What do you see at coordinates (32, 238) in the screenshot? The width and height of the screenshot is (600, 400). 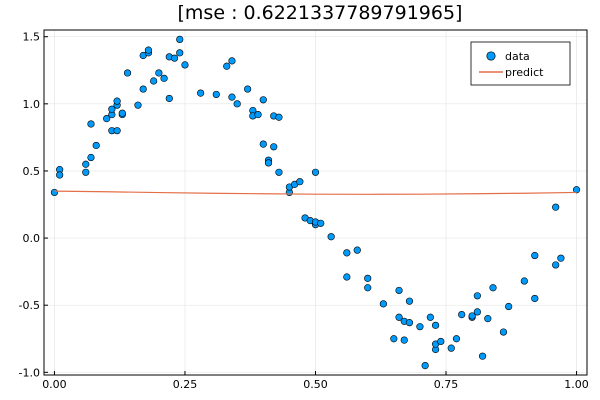 I see `y-tick-label: 0.0` at bounding box center [32, 238].